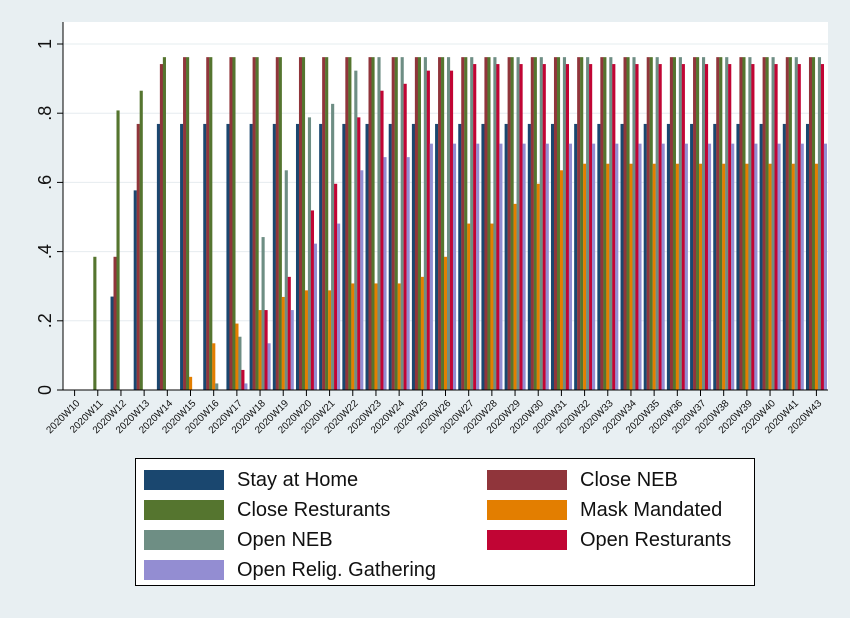 The height and width of the screenshot is (618, 850). I want to click on legend-label: Stay at Home, so click(298, 479).